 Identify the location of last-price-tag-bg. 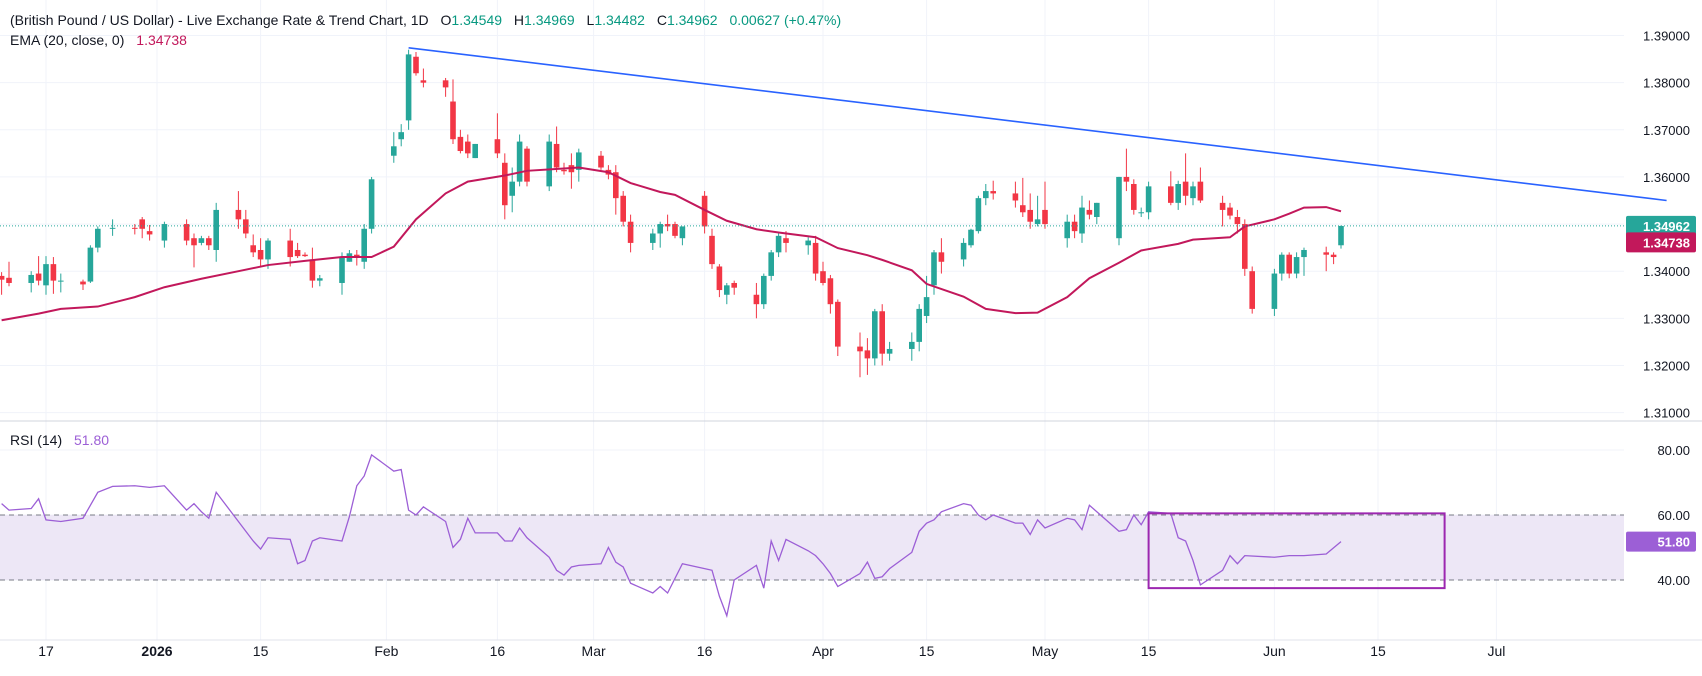
(1661, 225).